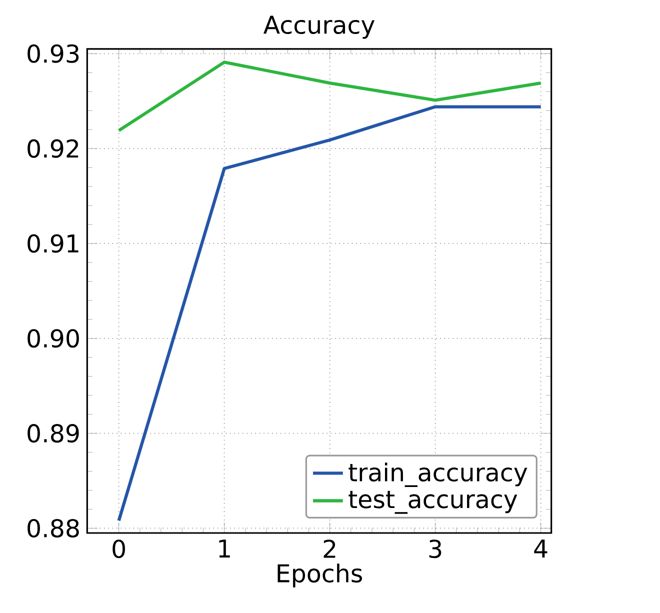 The image size is (660, 613). Describe the element at coordinates (433, 502) in the screenshot. I see `legend-label: test_accuracy` at that location.